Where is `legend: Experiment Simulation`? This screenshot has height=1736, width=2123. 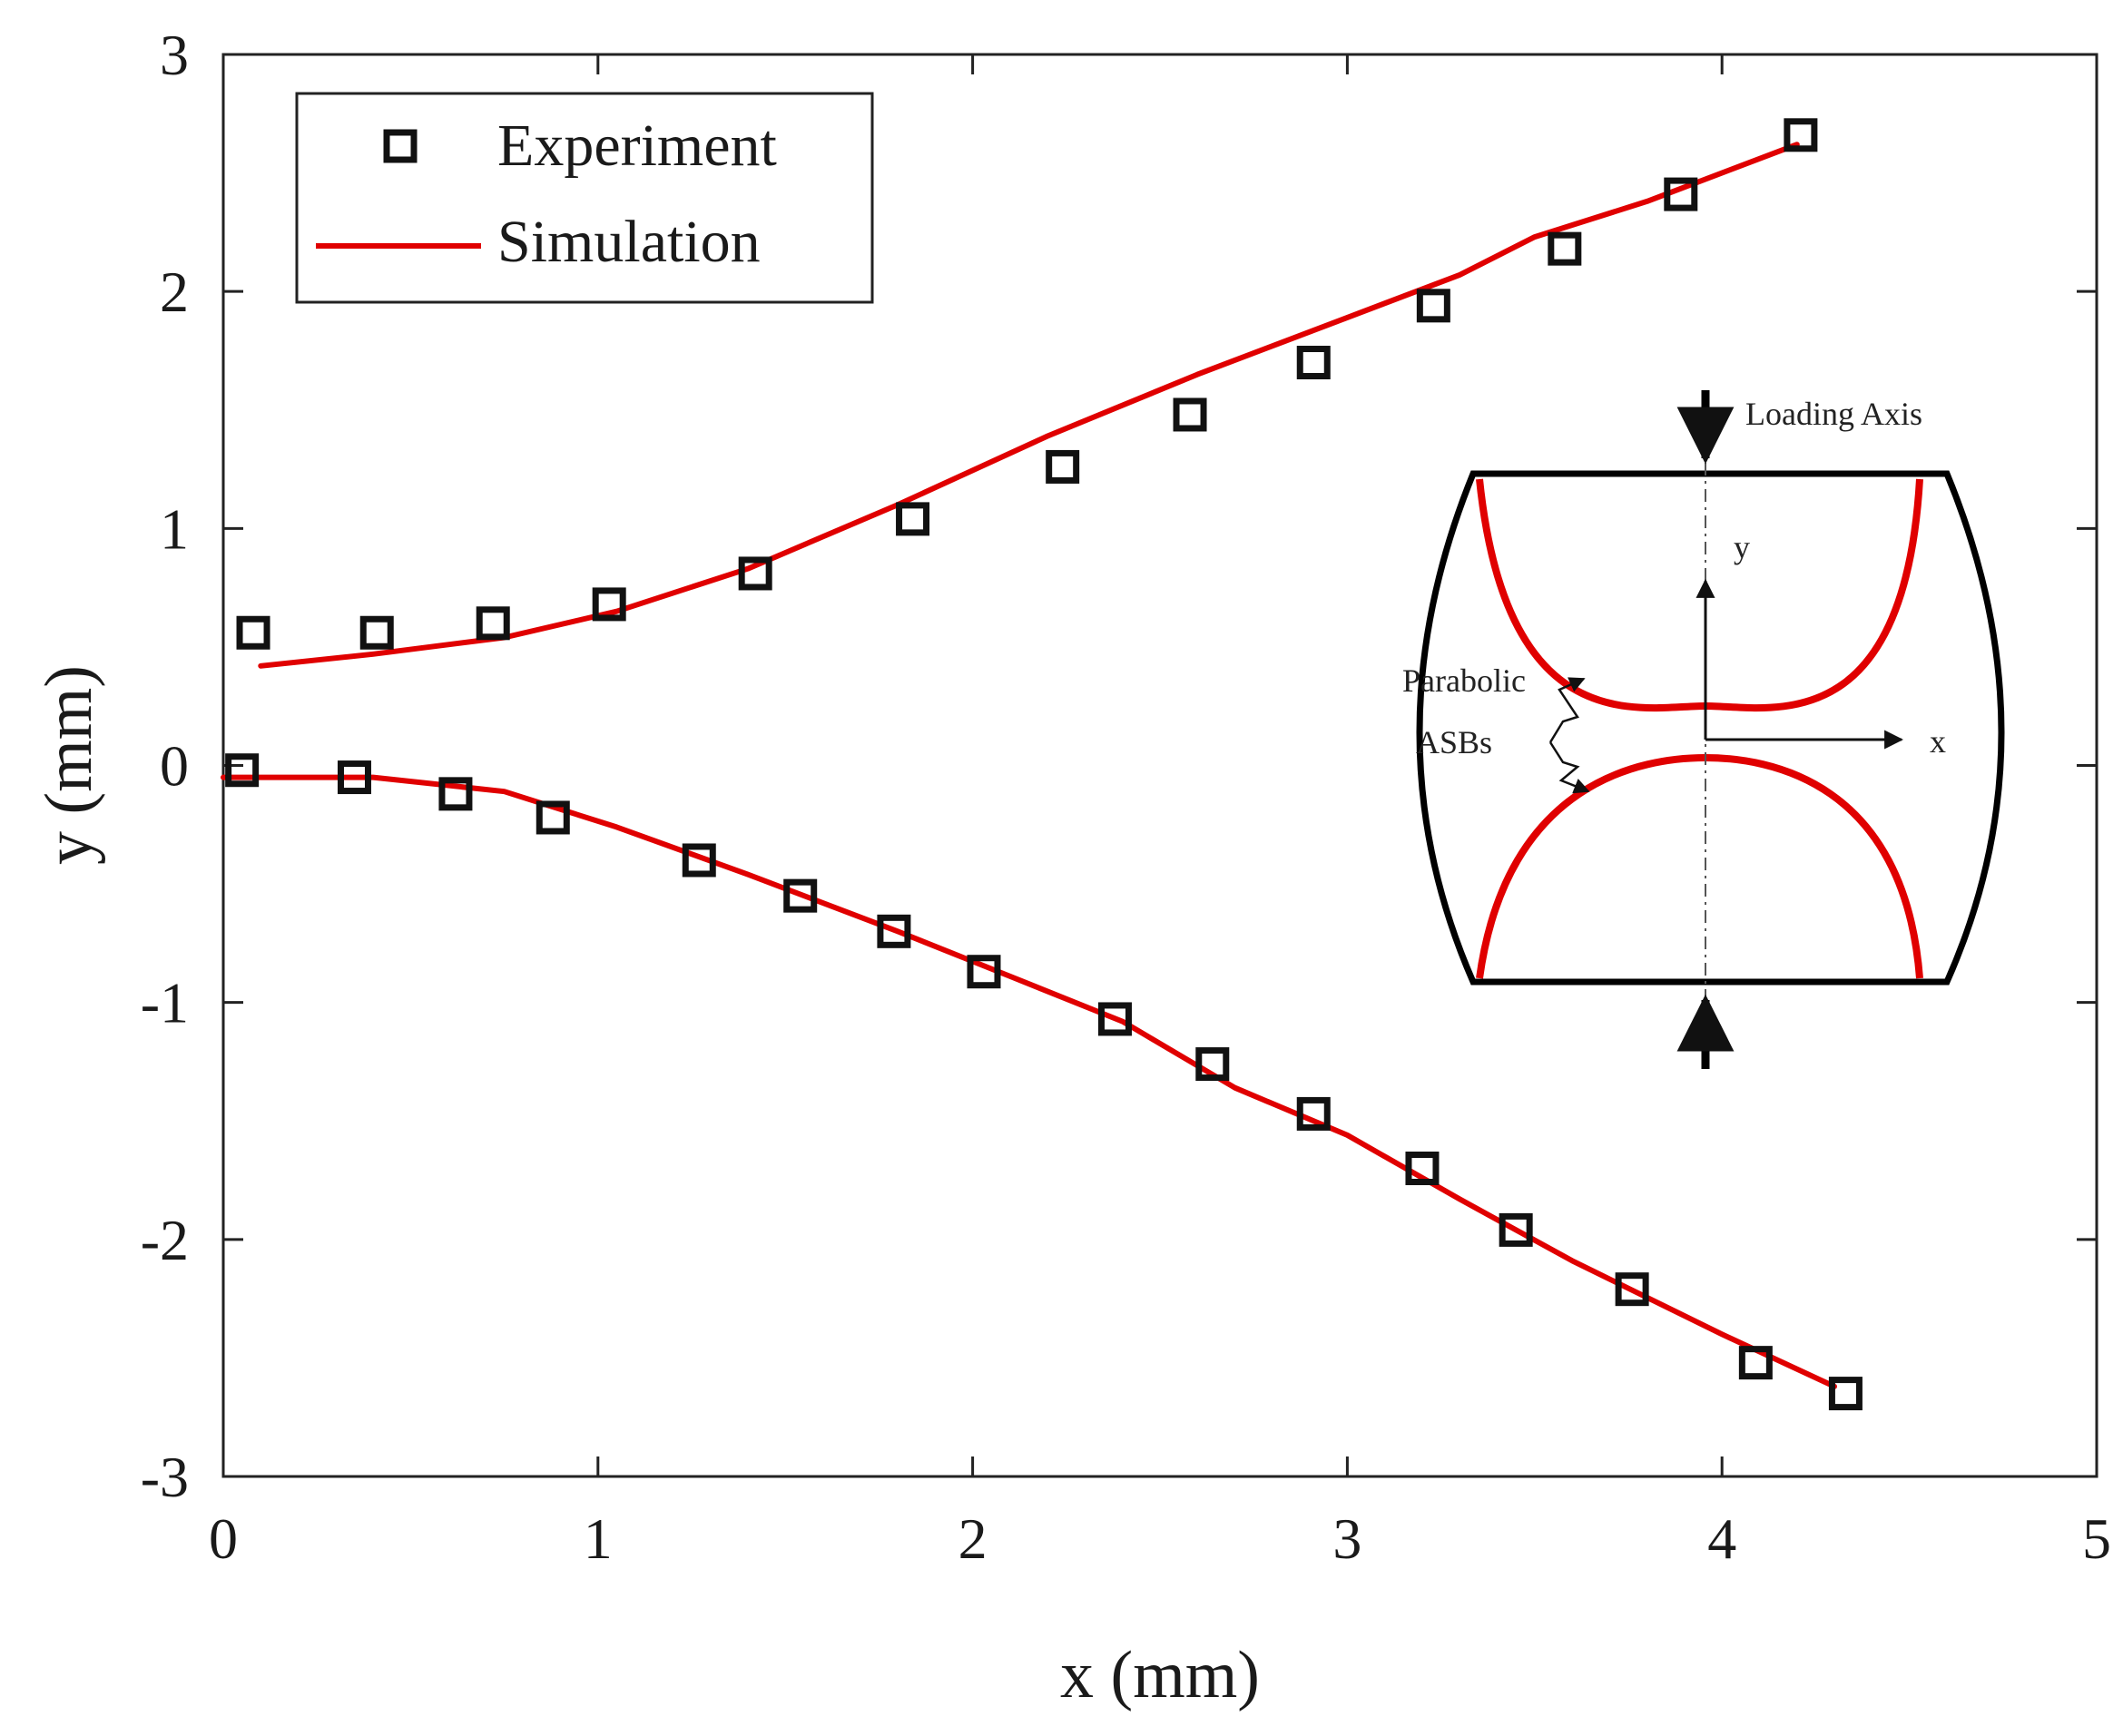 legend: Experiment Simulation is located at coordinates (584, 198).